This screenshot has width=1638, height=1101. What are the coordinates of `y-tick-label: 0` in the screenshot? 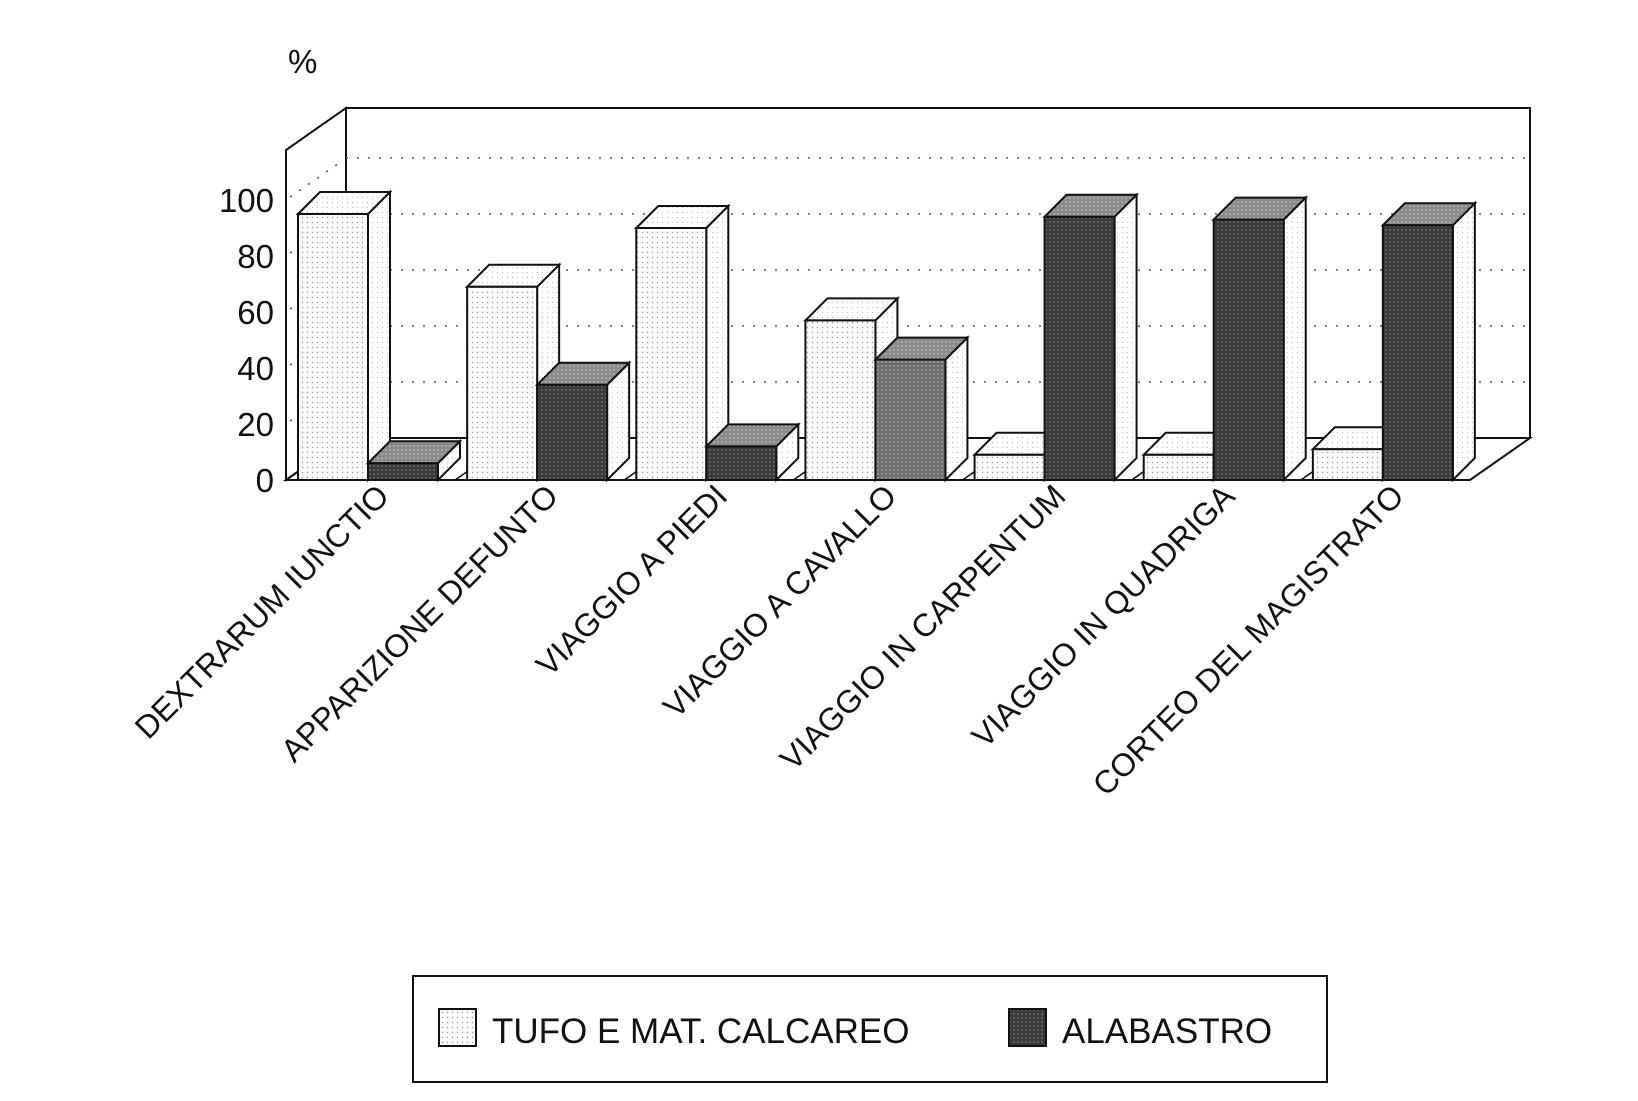 It's located at (265, 480).